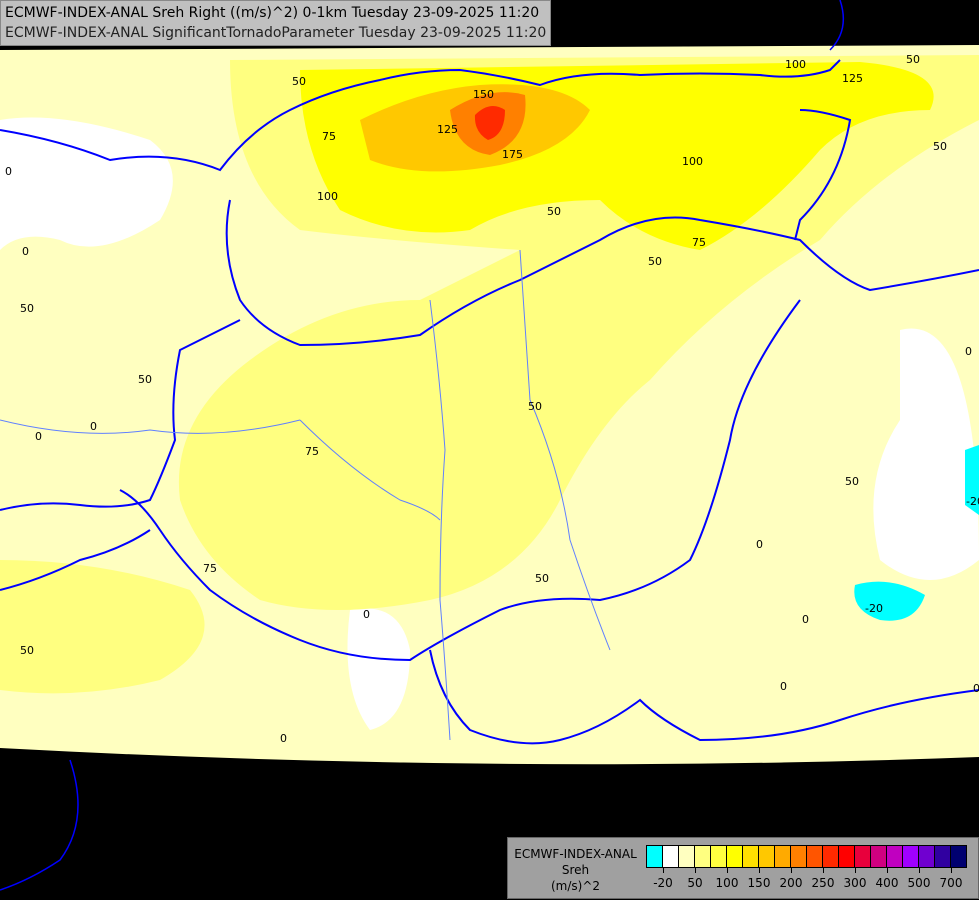  I want to click on field-white-left, so click(86, 183).